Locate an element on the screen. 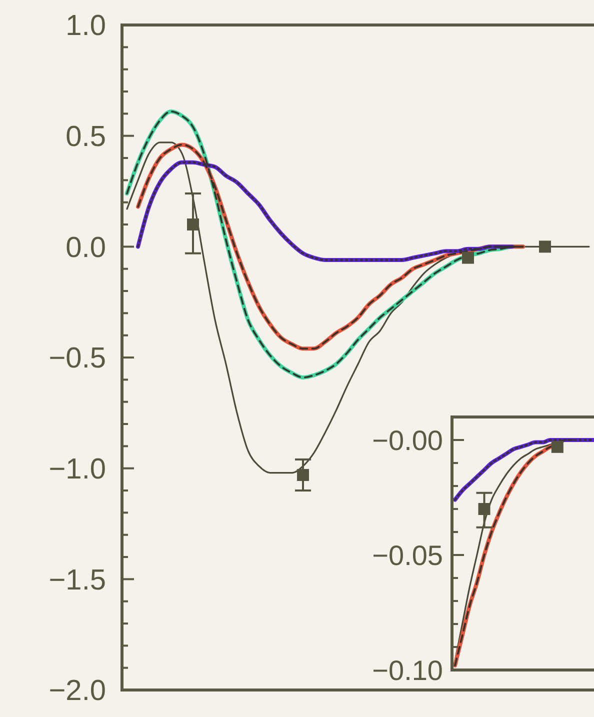  y-tick-label: 1.0 is located at coordinates (86, 26).